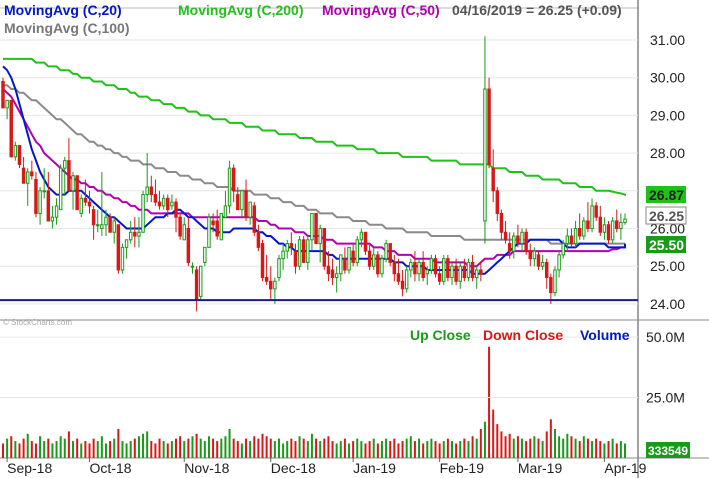 This screenshot has height=478, width=709. I want to click on quote-readout: 04/16/2019 = 26.25 (+0.09), so click(537, 10).